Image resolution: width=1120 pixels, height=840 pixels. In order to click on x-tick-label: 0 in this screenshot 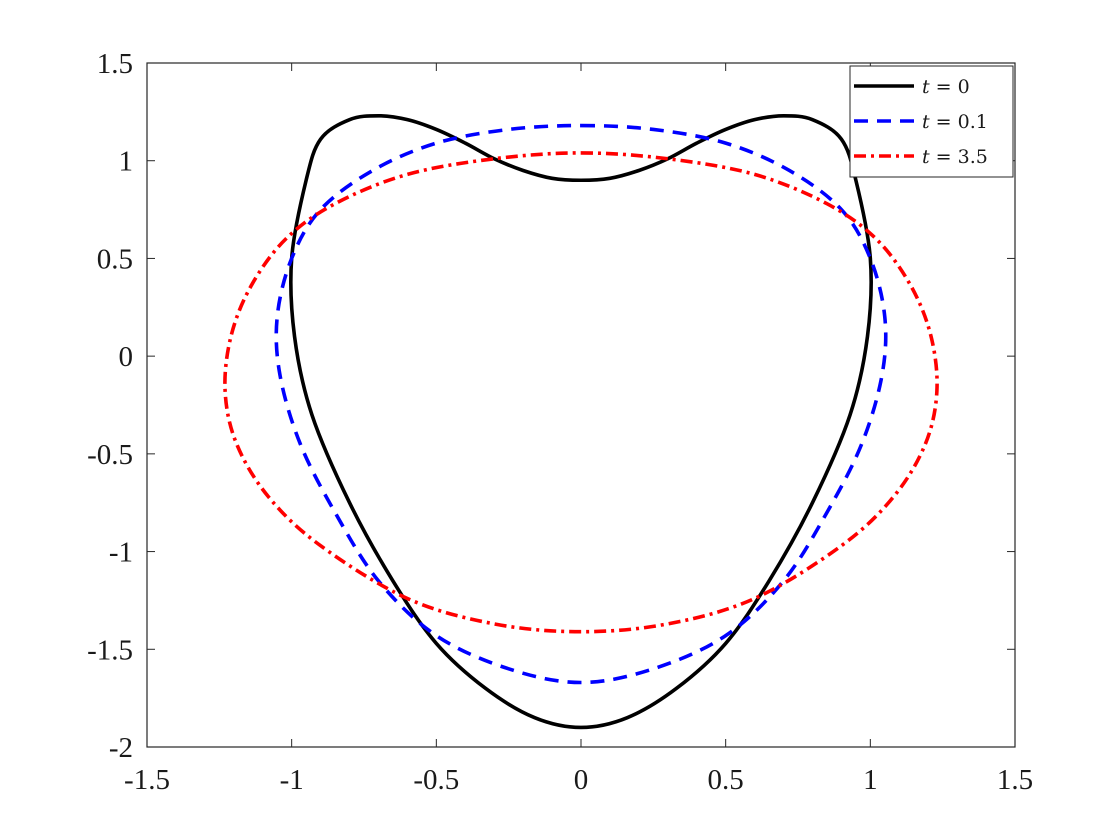, I will do `click(581, 780)`.